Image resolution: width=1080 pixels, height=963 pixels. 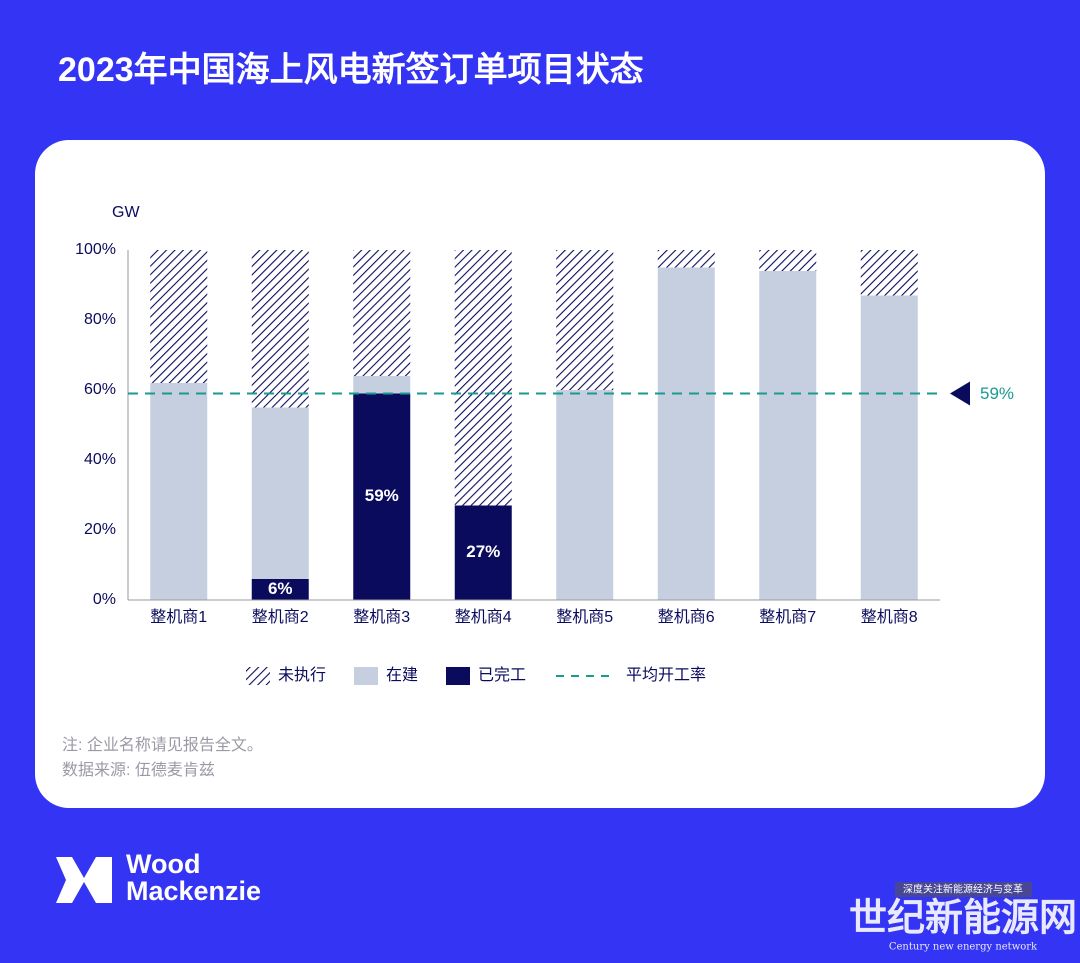 What do you see at coordinates (100, 529) in the screenshot?
I see `y-tick-label: 20%` at bounding box center [100, 529].